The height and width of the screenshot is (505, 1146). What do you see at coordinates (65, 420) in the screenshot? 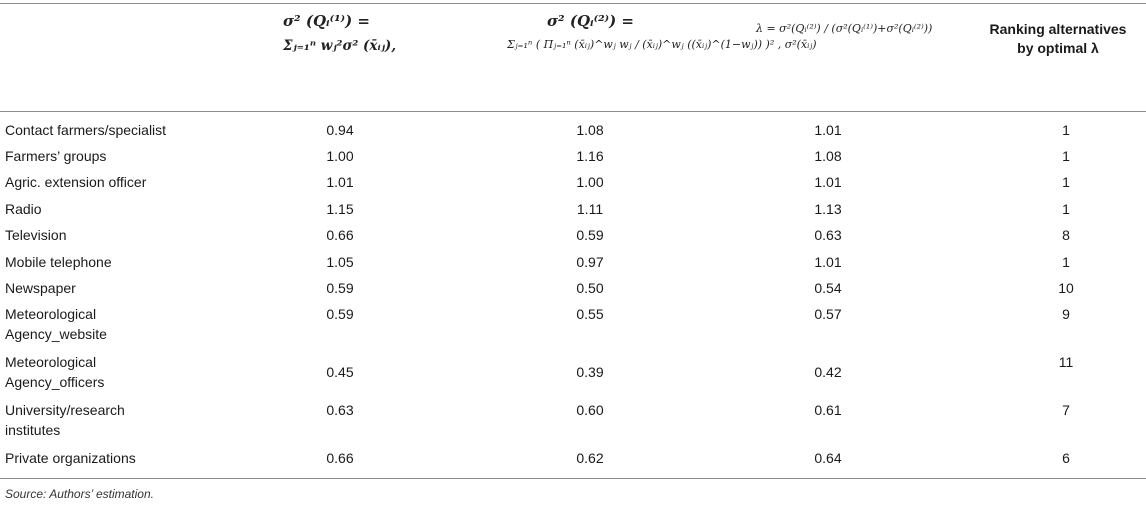
I see `row-label: University/research institutes` at bounding box center [65, 420].